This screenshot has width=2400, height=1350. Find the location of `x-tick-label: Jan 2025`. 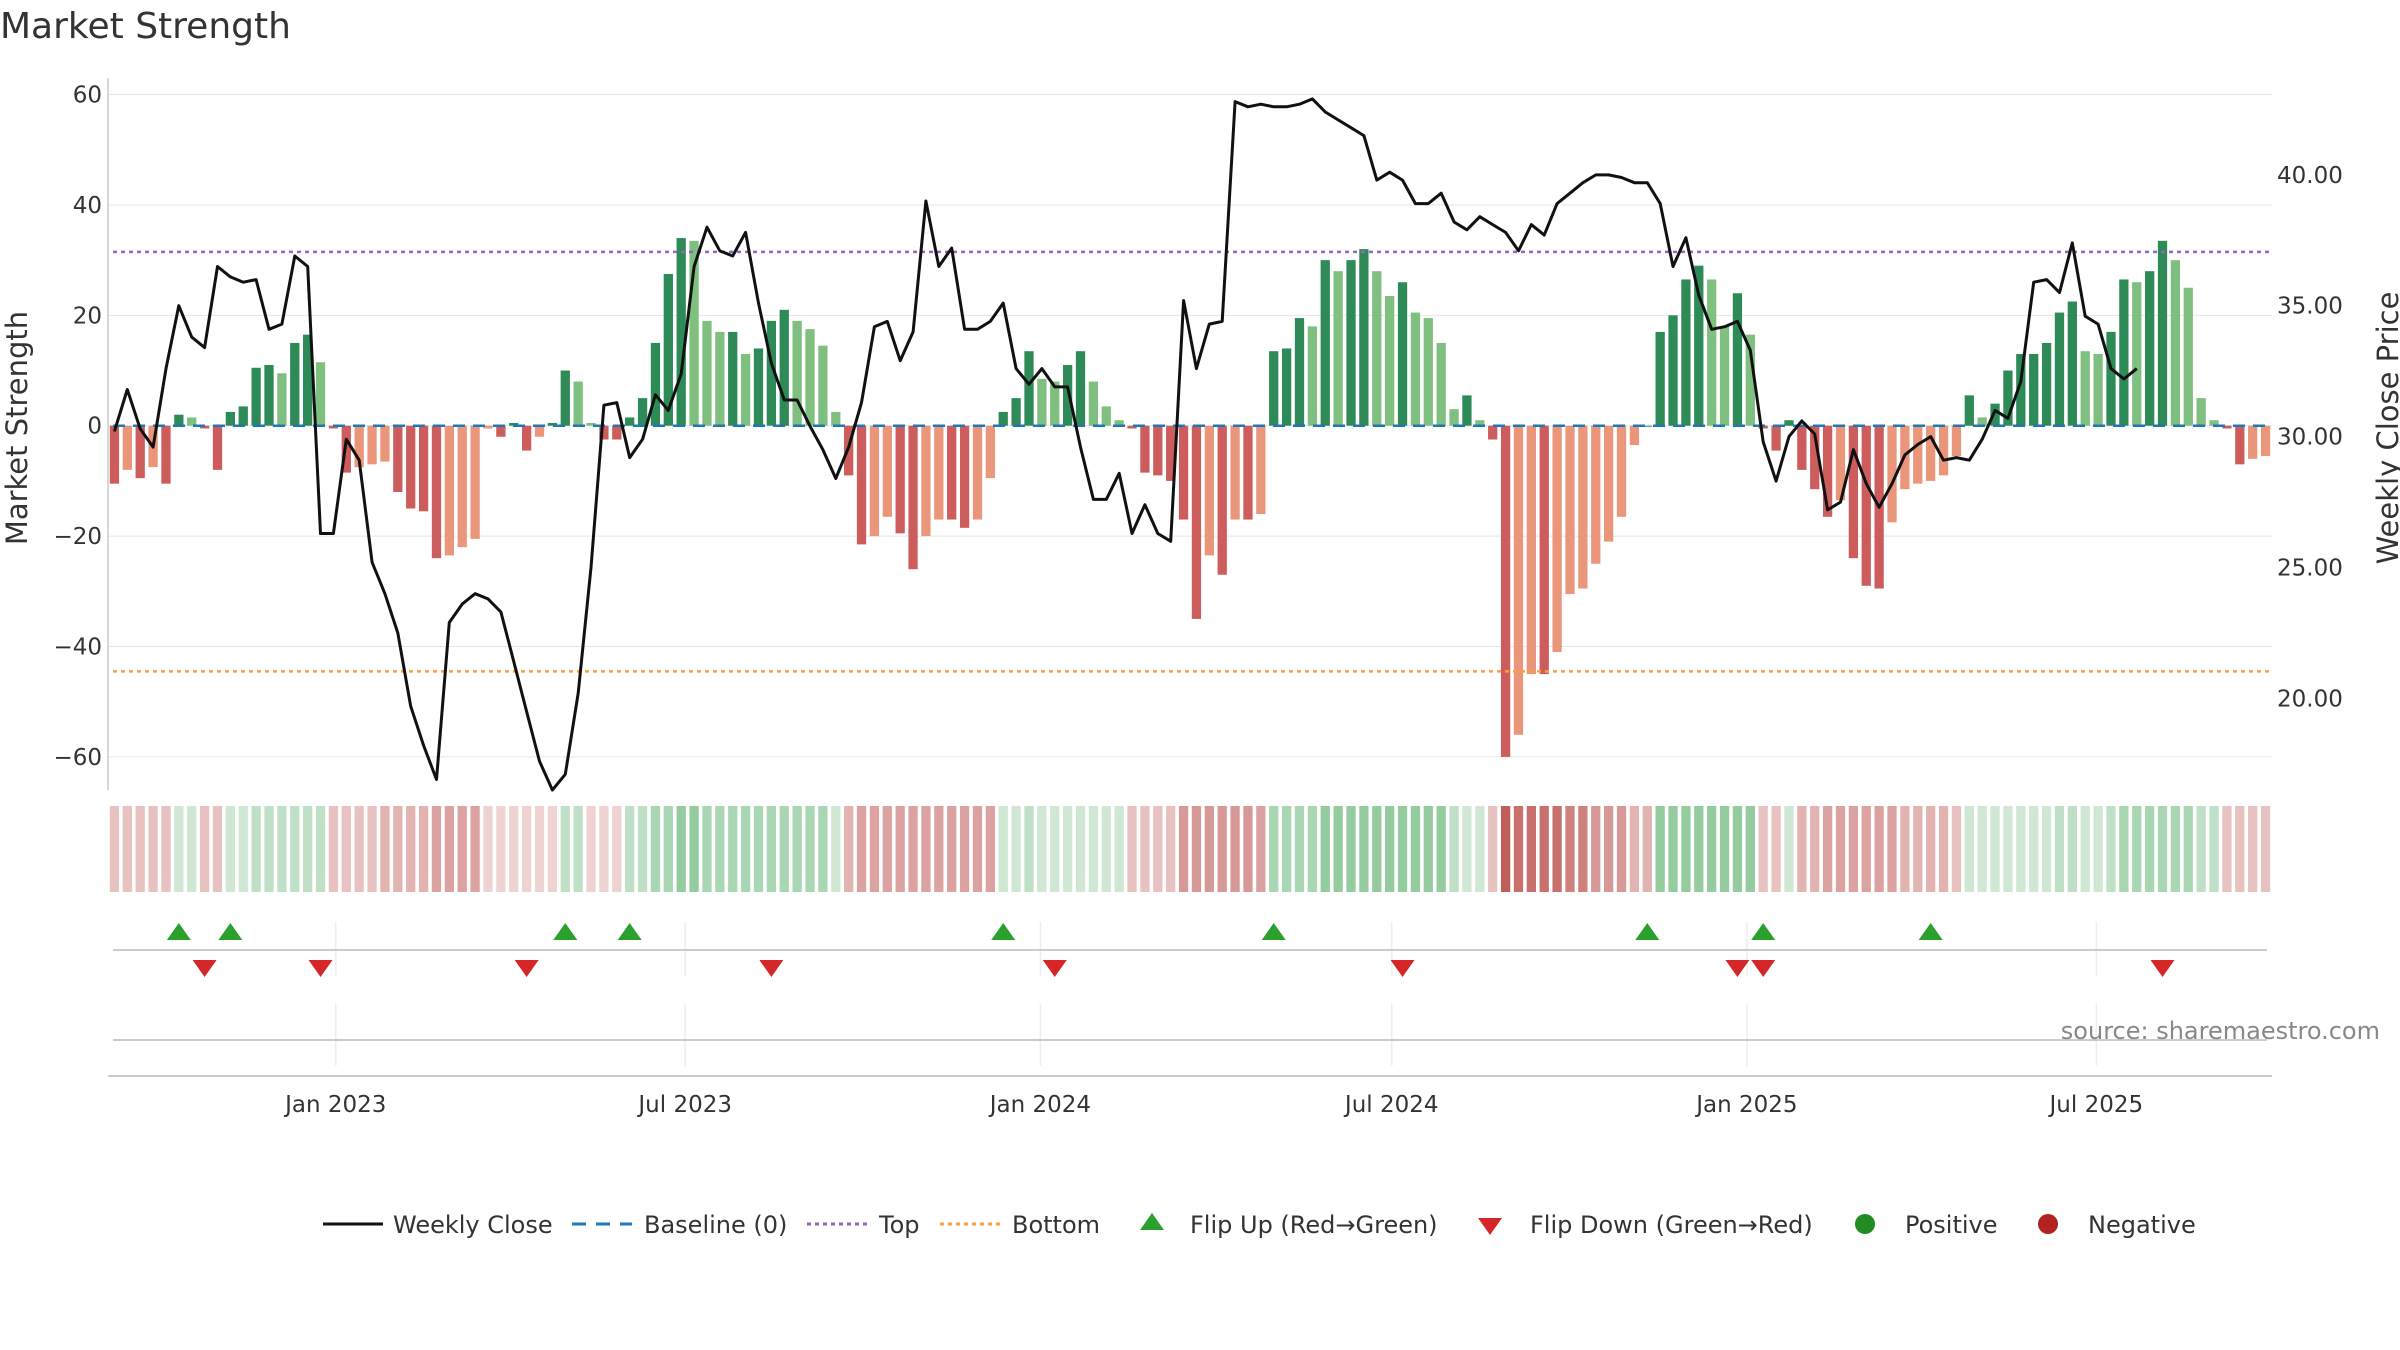

x-tick-label: Jan 2025 is located at coordinates (1745, 1105).